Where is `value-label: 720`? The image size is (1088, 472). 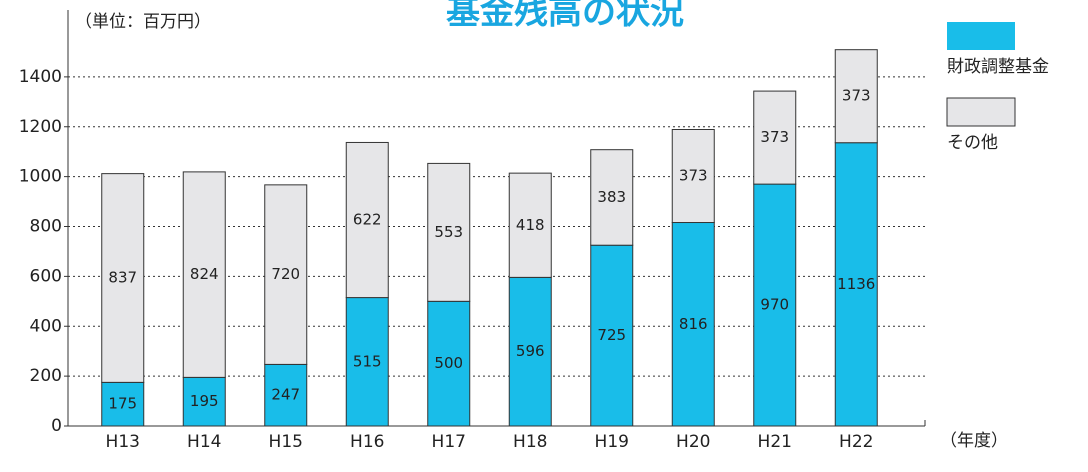 value-label: 720 is located at coordinates (285, 274).